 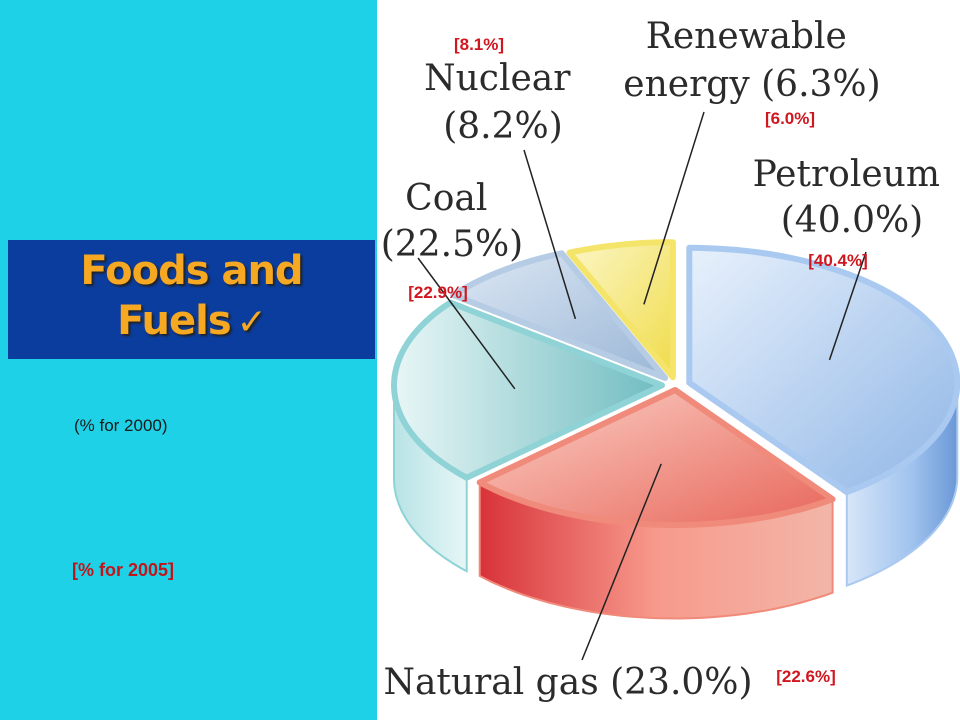 What do you see at coordinates (621, 562) in the screenshot?
I see `leader-line-natural-gas` at bounding box center [621, 562].